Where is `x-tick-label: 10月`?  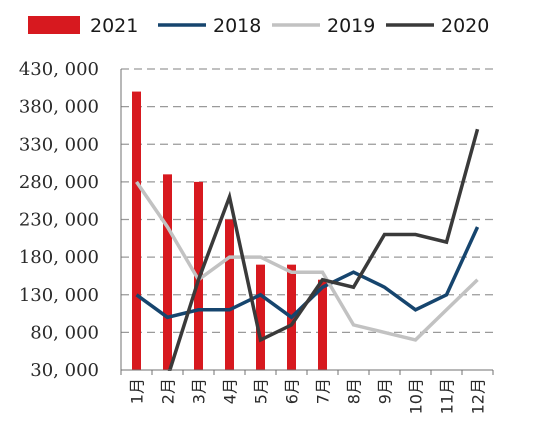 x-tick-label: 10月 is located at coordinates (416, 396).